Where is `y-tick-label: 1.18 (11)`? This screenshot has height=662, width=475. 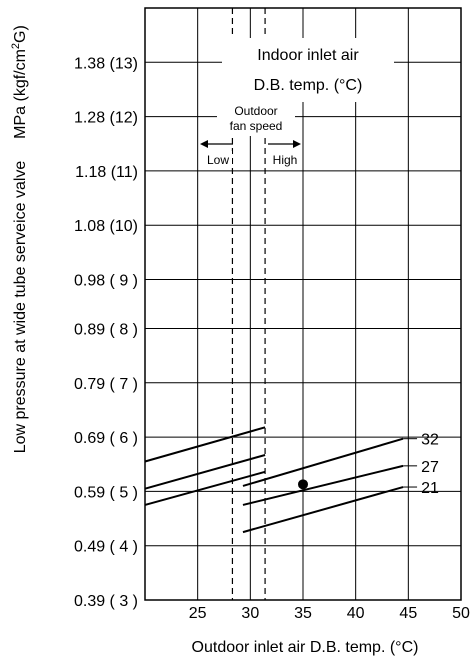 y-tick-label: 1.18 (11) is located at coordinates (106, 172).